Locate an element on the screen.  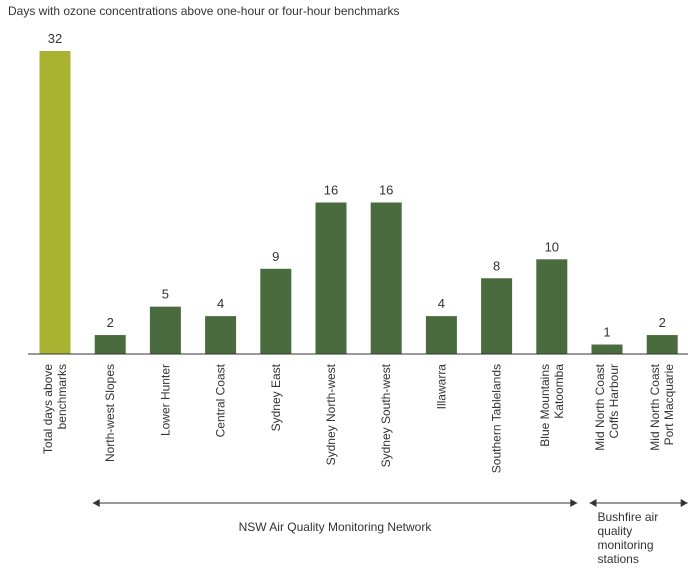
category-label: Lower Hunter is located at coordinates (165, 400).